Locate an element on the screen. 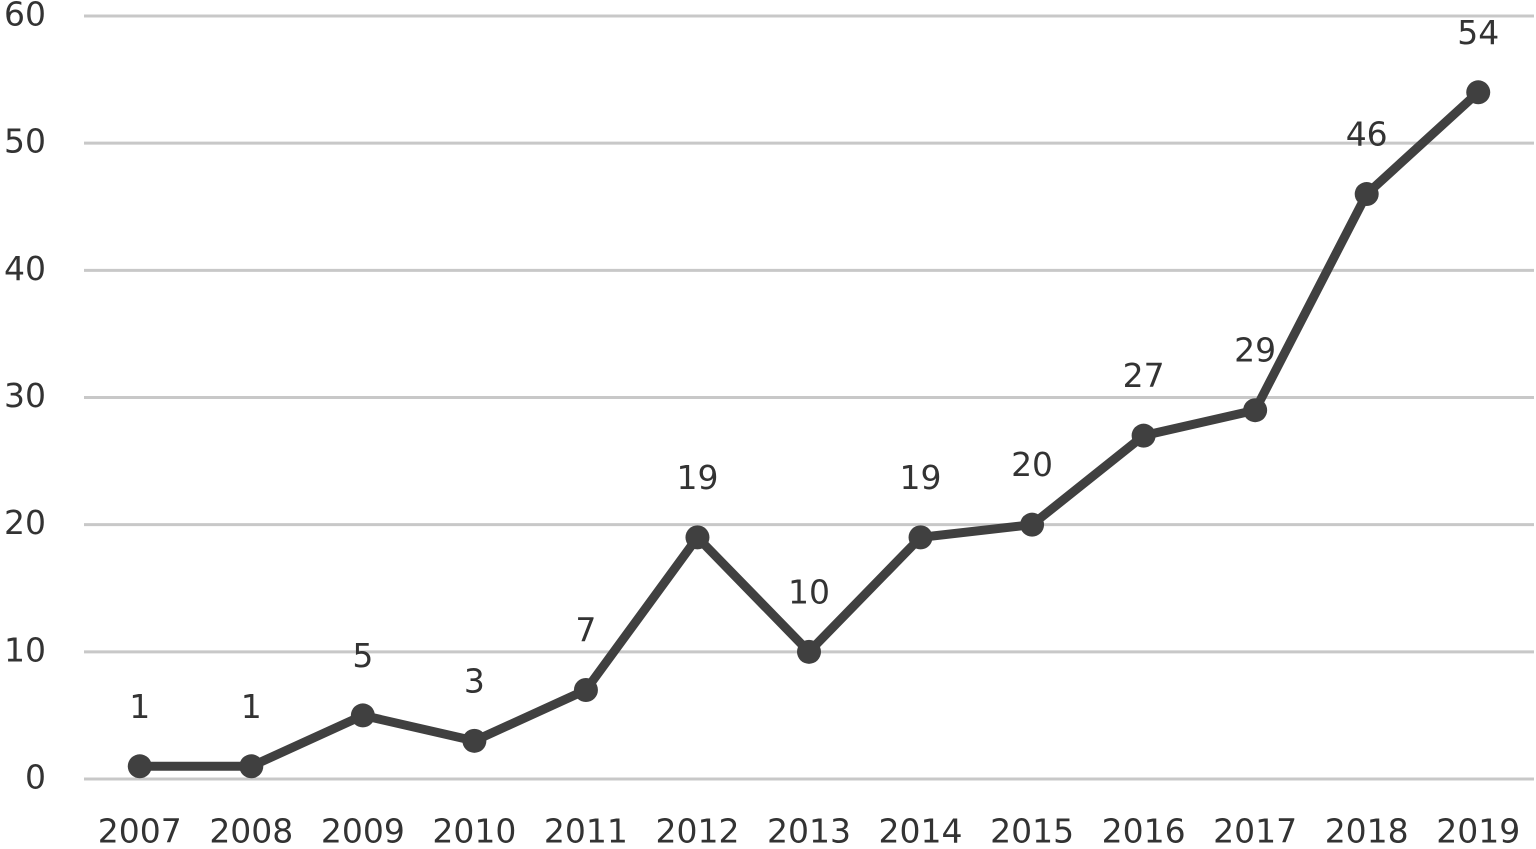 This screenshot has width=1536, height=849. x-tick-label: 2008 is located at coordinates (251, 830).